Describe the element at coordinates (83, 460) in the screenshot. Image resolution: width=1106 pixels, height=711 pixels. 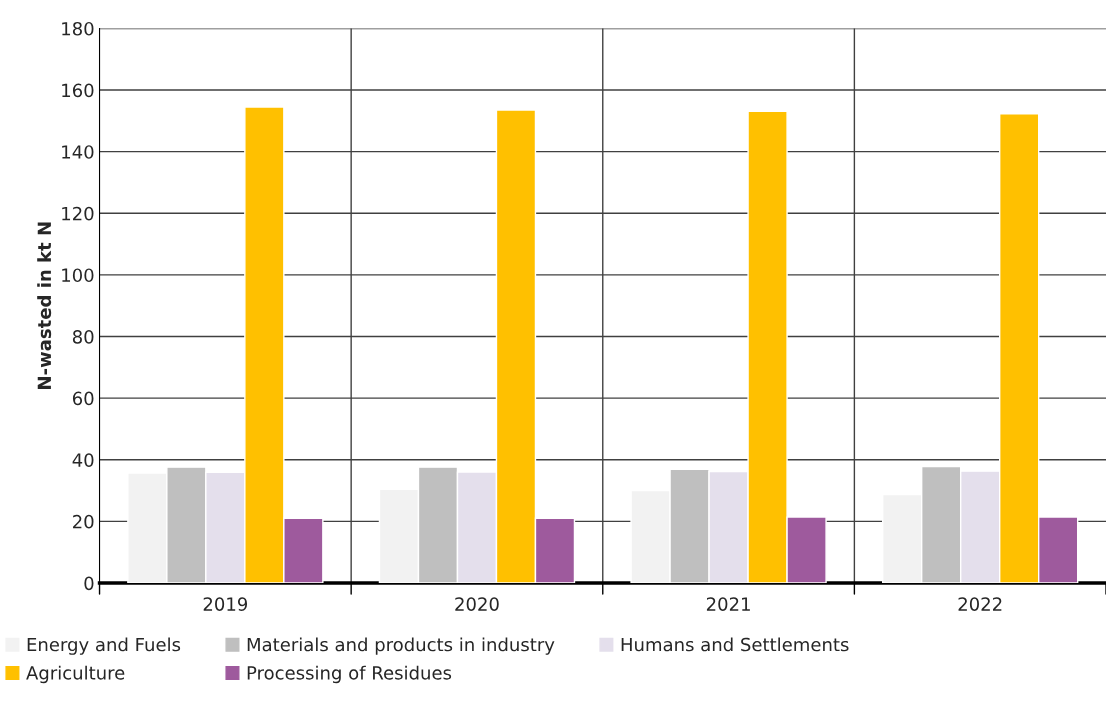
I see `y-tick-label: 40` at that location.